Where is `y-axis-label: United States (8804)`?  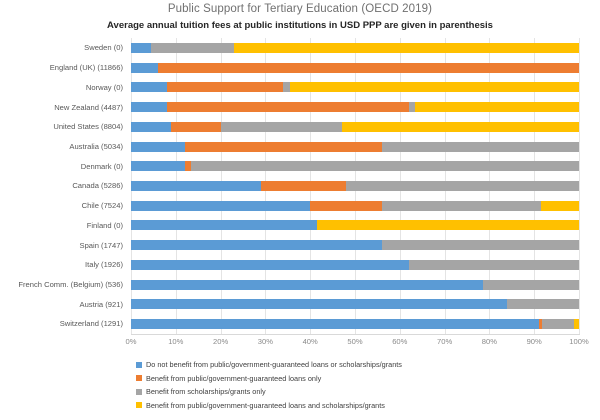
y-axis-label: United States (8804) is located at coordinates (88, 127).